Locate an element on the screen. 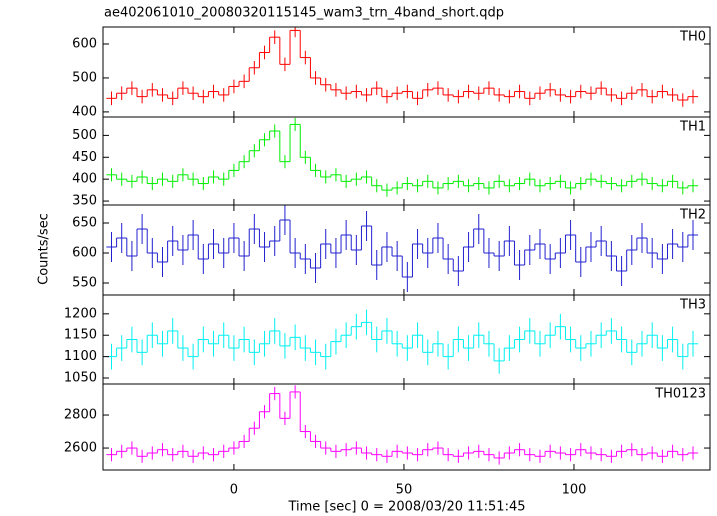 The width and height of the screenshot is (717, 516). panel-label: TH2 is located at coordinates (692, 215).